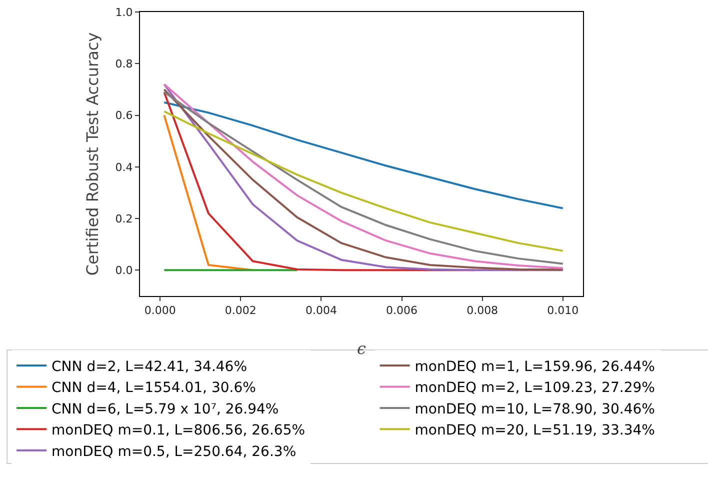  What do you see at coordinates (534, 367) in the screenshot?
I see `legend-label: monDEQ m=1, L=159.96, 26.44%` at bounding box center [534, 367].